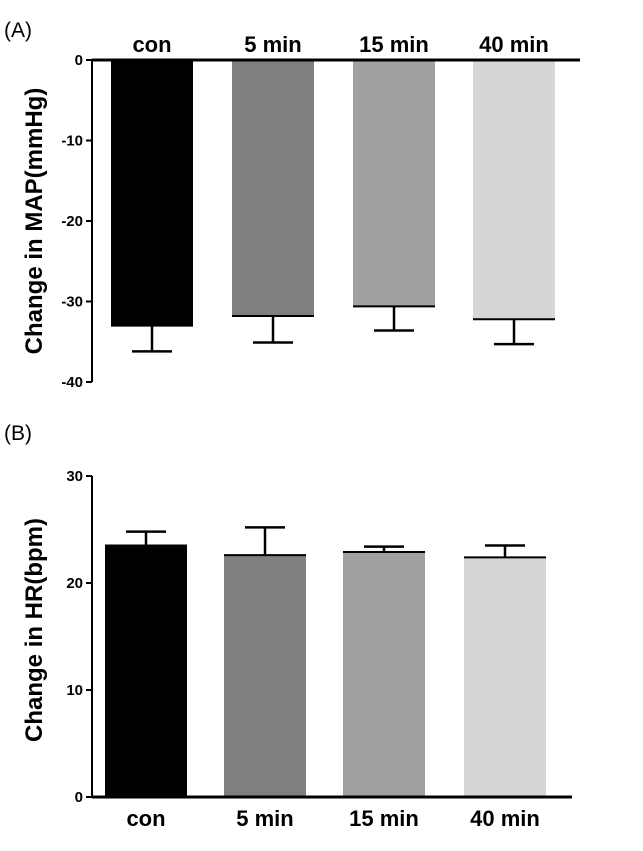  Describe the element at coordinates (34, 221) in the screenshot. I see `y-axis-title: Change in MAP(mmHg)` at that location.